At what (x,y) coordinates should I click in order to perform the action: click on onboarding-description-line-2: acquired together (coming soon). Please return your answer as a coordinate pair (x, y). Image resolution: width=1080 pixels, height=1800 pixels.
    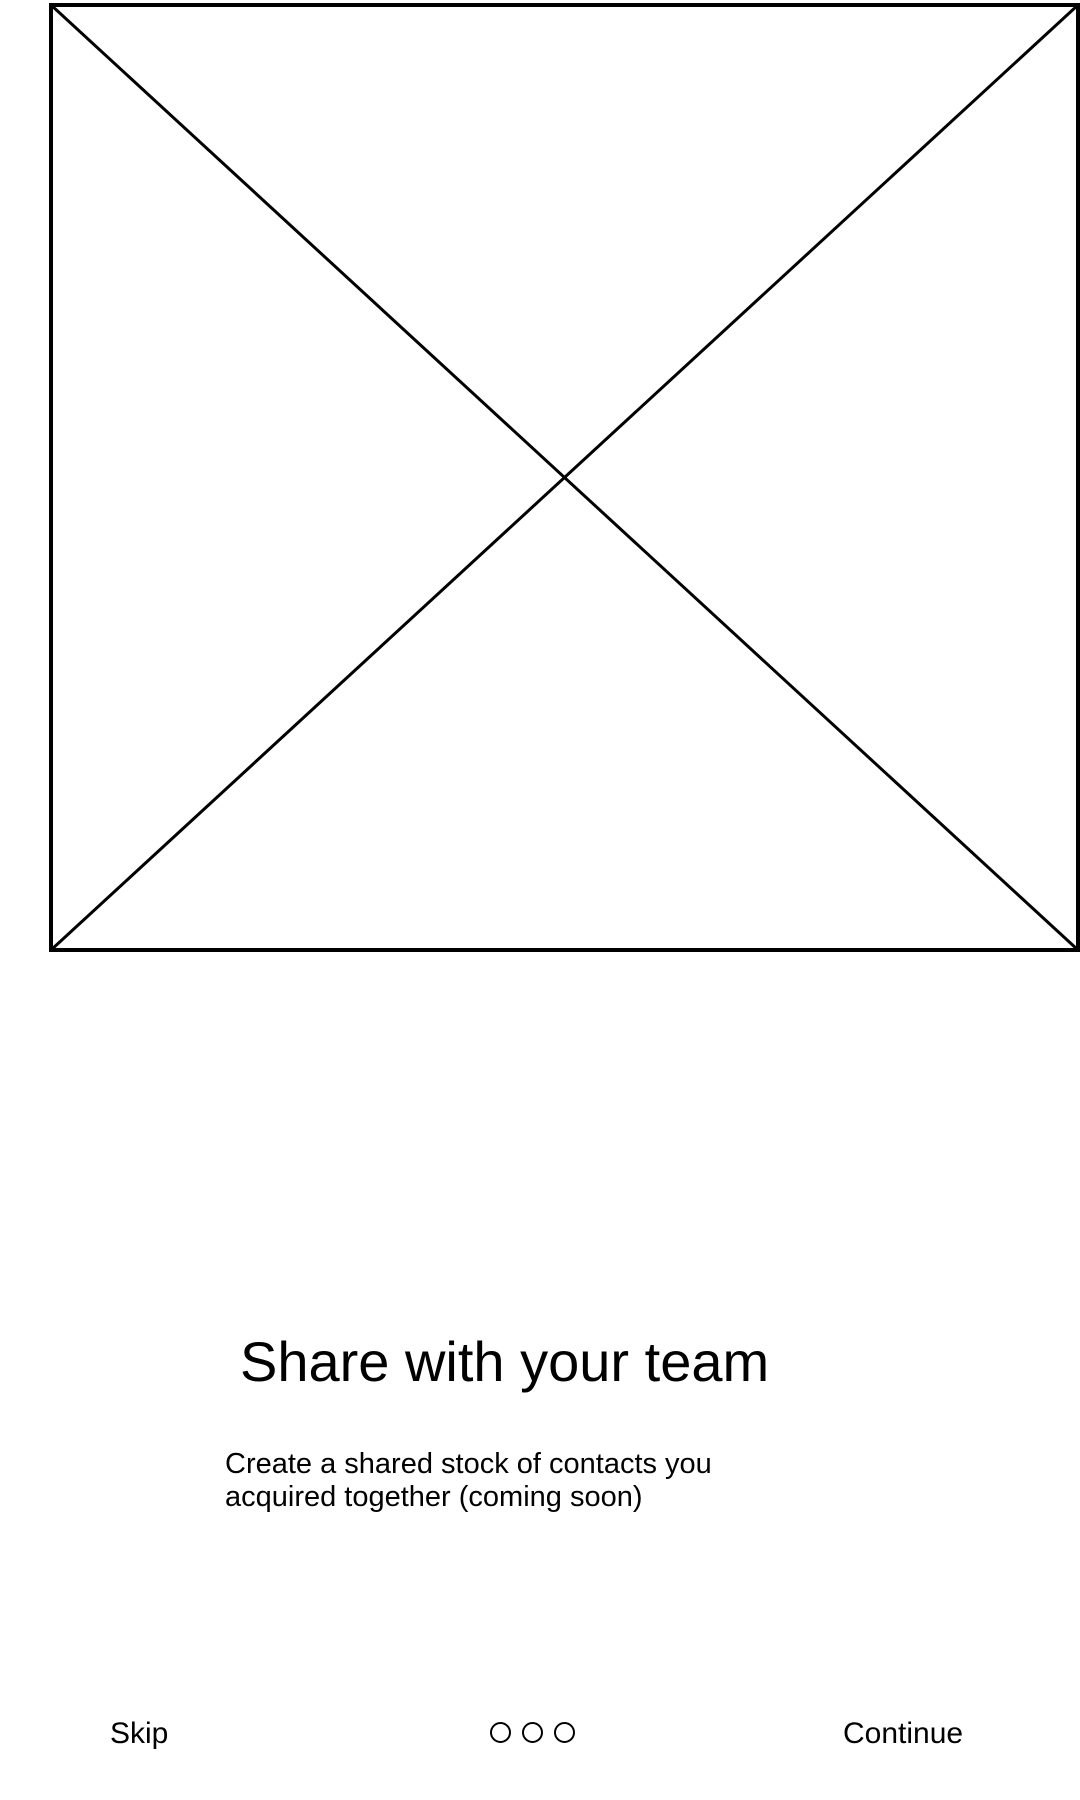
    Looking at the image, I should click on (434, 1497).